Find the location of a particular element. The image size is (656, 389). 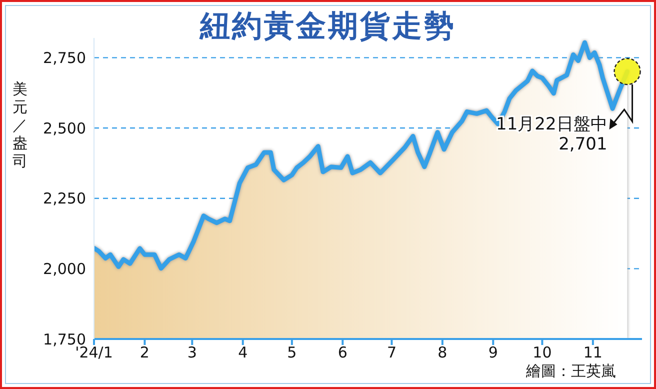

chart-title: 紐約黃金期貨走勢 is located at coordinates (327, 27).